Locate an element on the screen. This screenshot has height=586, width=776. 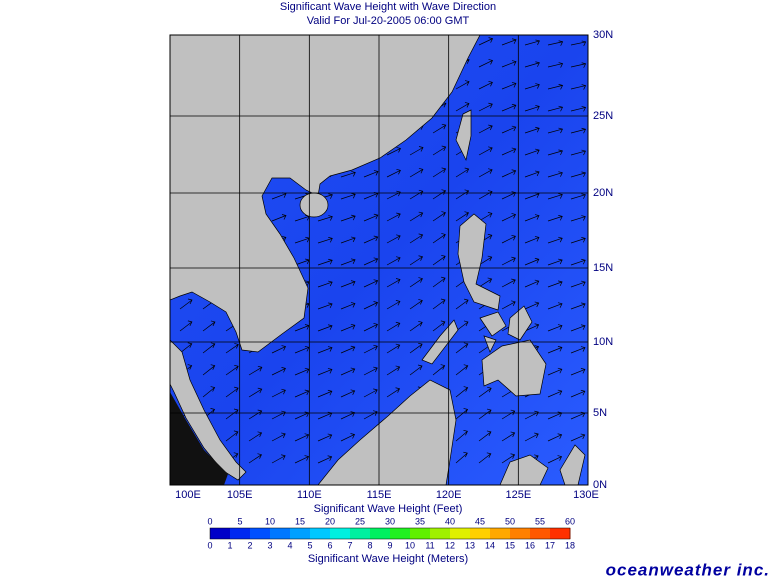
meter-tick: 9 is located at coordinates (389, 545).